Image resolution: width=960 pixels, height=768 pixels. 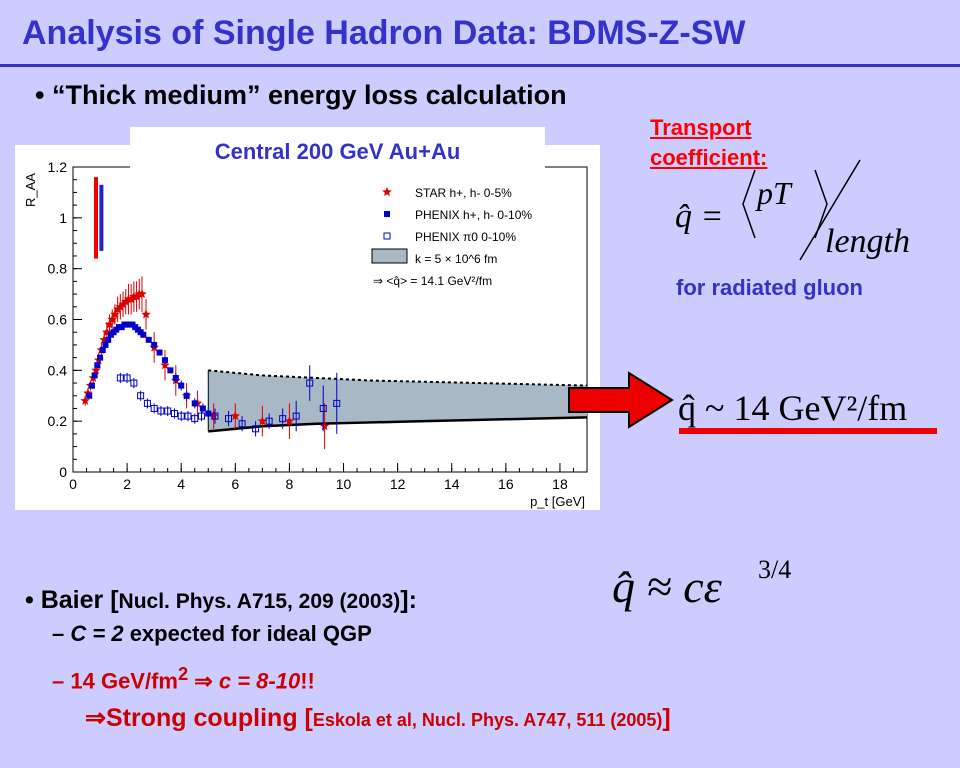 I want to click on gev-dash: –, so click(x=58, y=681).